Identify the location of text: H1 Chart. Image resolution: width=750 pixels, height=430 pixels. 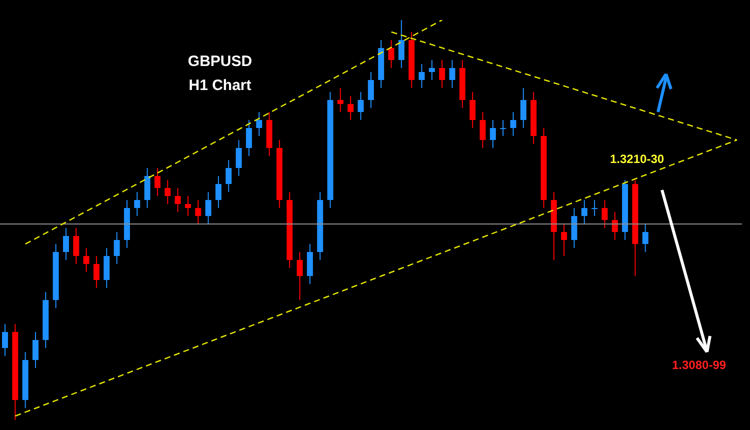
(220, 86).